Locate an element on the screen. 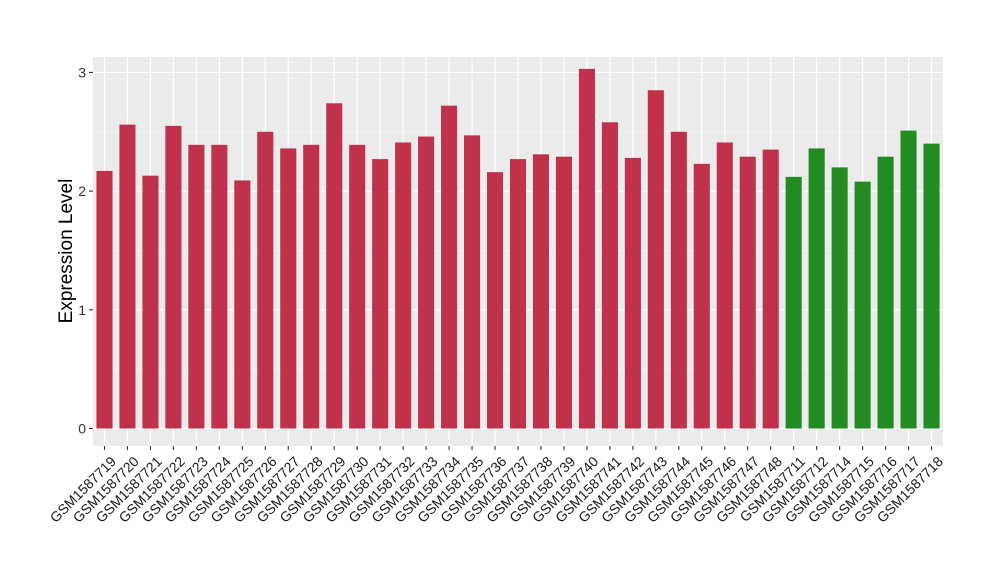 The height and width of the screenshot is (585, 1000). y-tick-label: 0 is located at coordinates (82, 429).